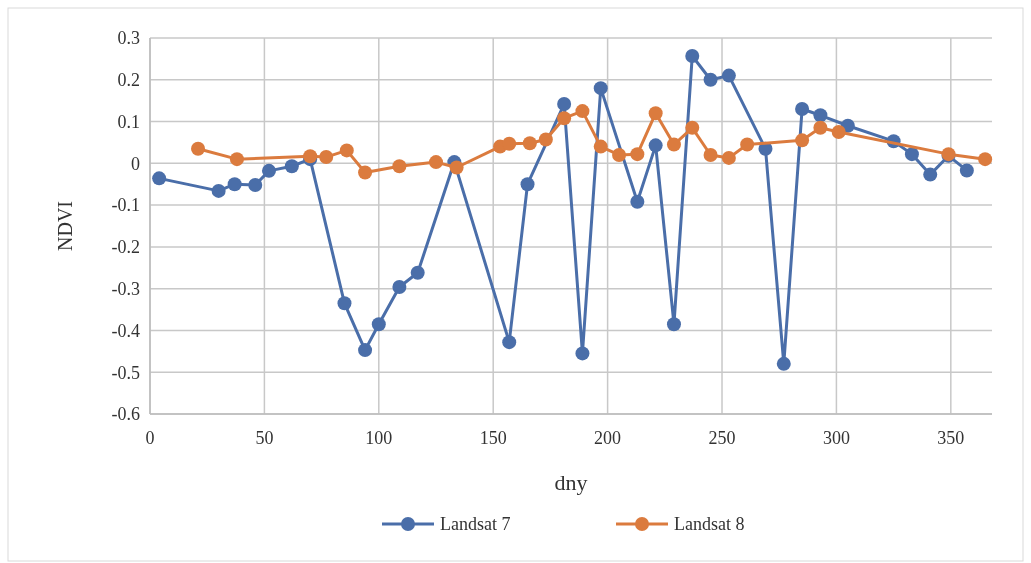  Describe the element at coordinates (475, 524) in the screenshot. I see `legend-label: Landsat 7` at that location.